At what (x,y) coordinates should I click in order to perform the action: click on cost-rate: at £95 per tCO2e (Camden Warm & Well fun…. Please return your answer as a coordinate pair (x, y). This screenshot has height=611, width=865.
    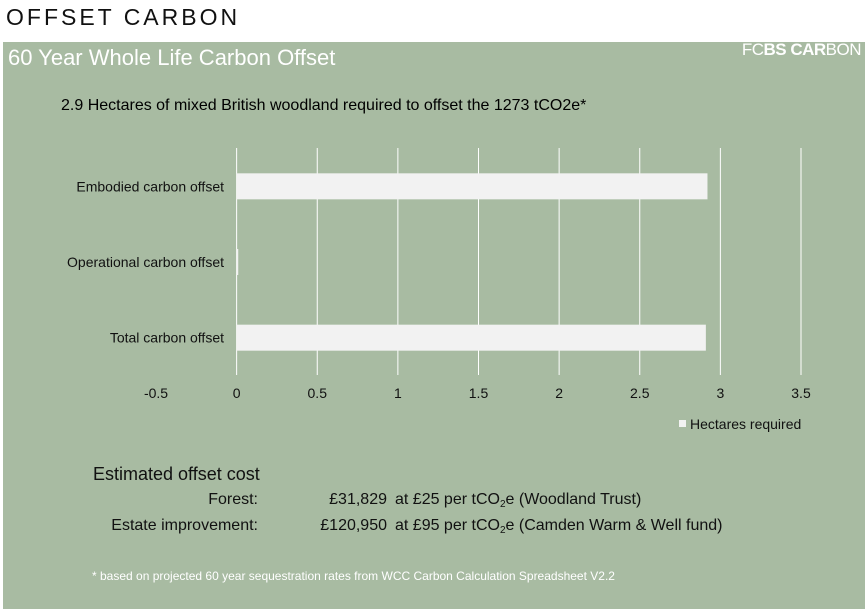
    Looking at the image, I should click on (559, 526).